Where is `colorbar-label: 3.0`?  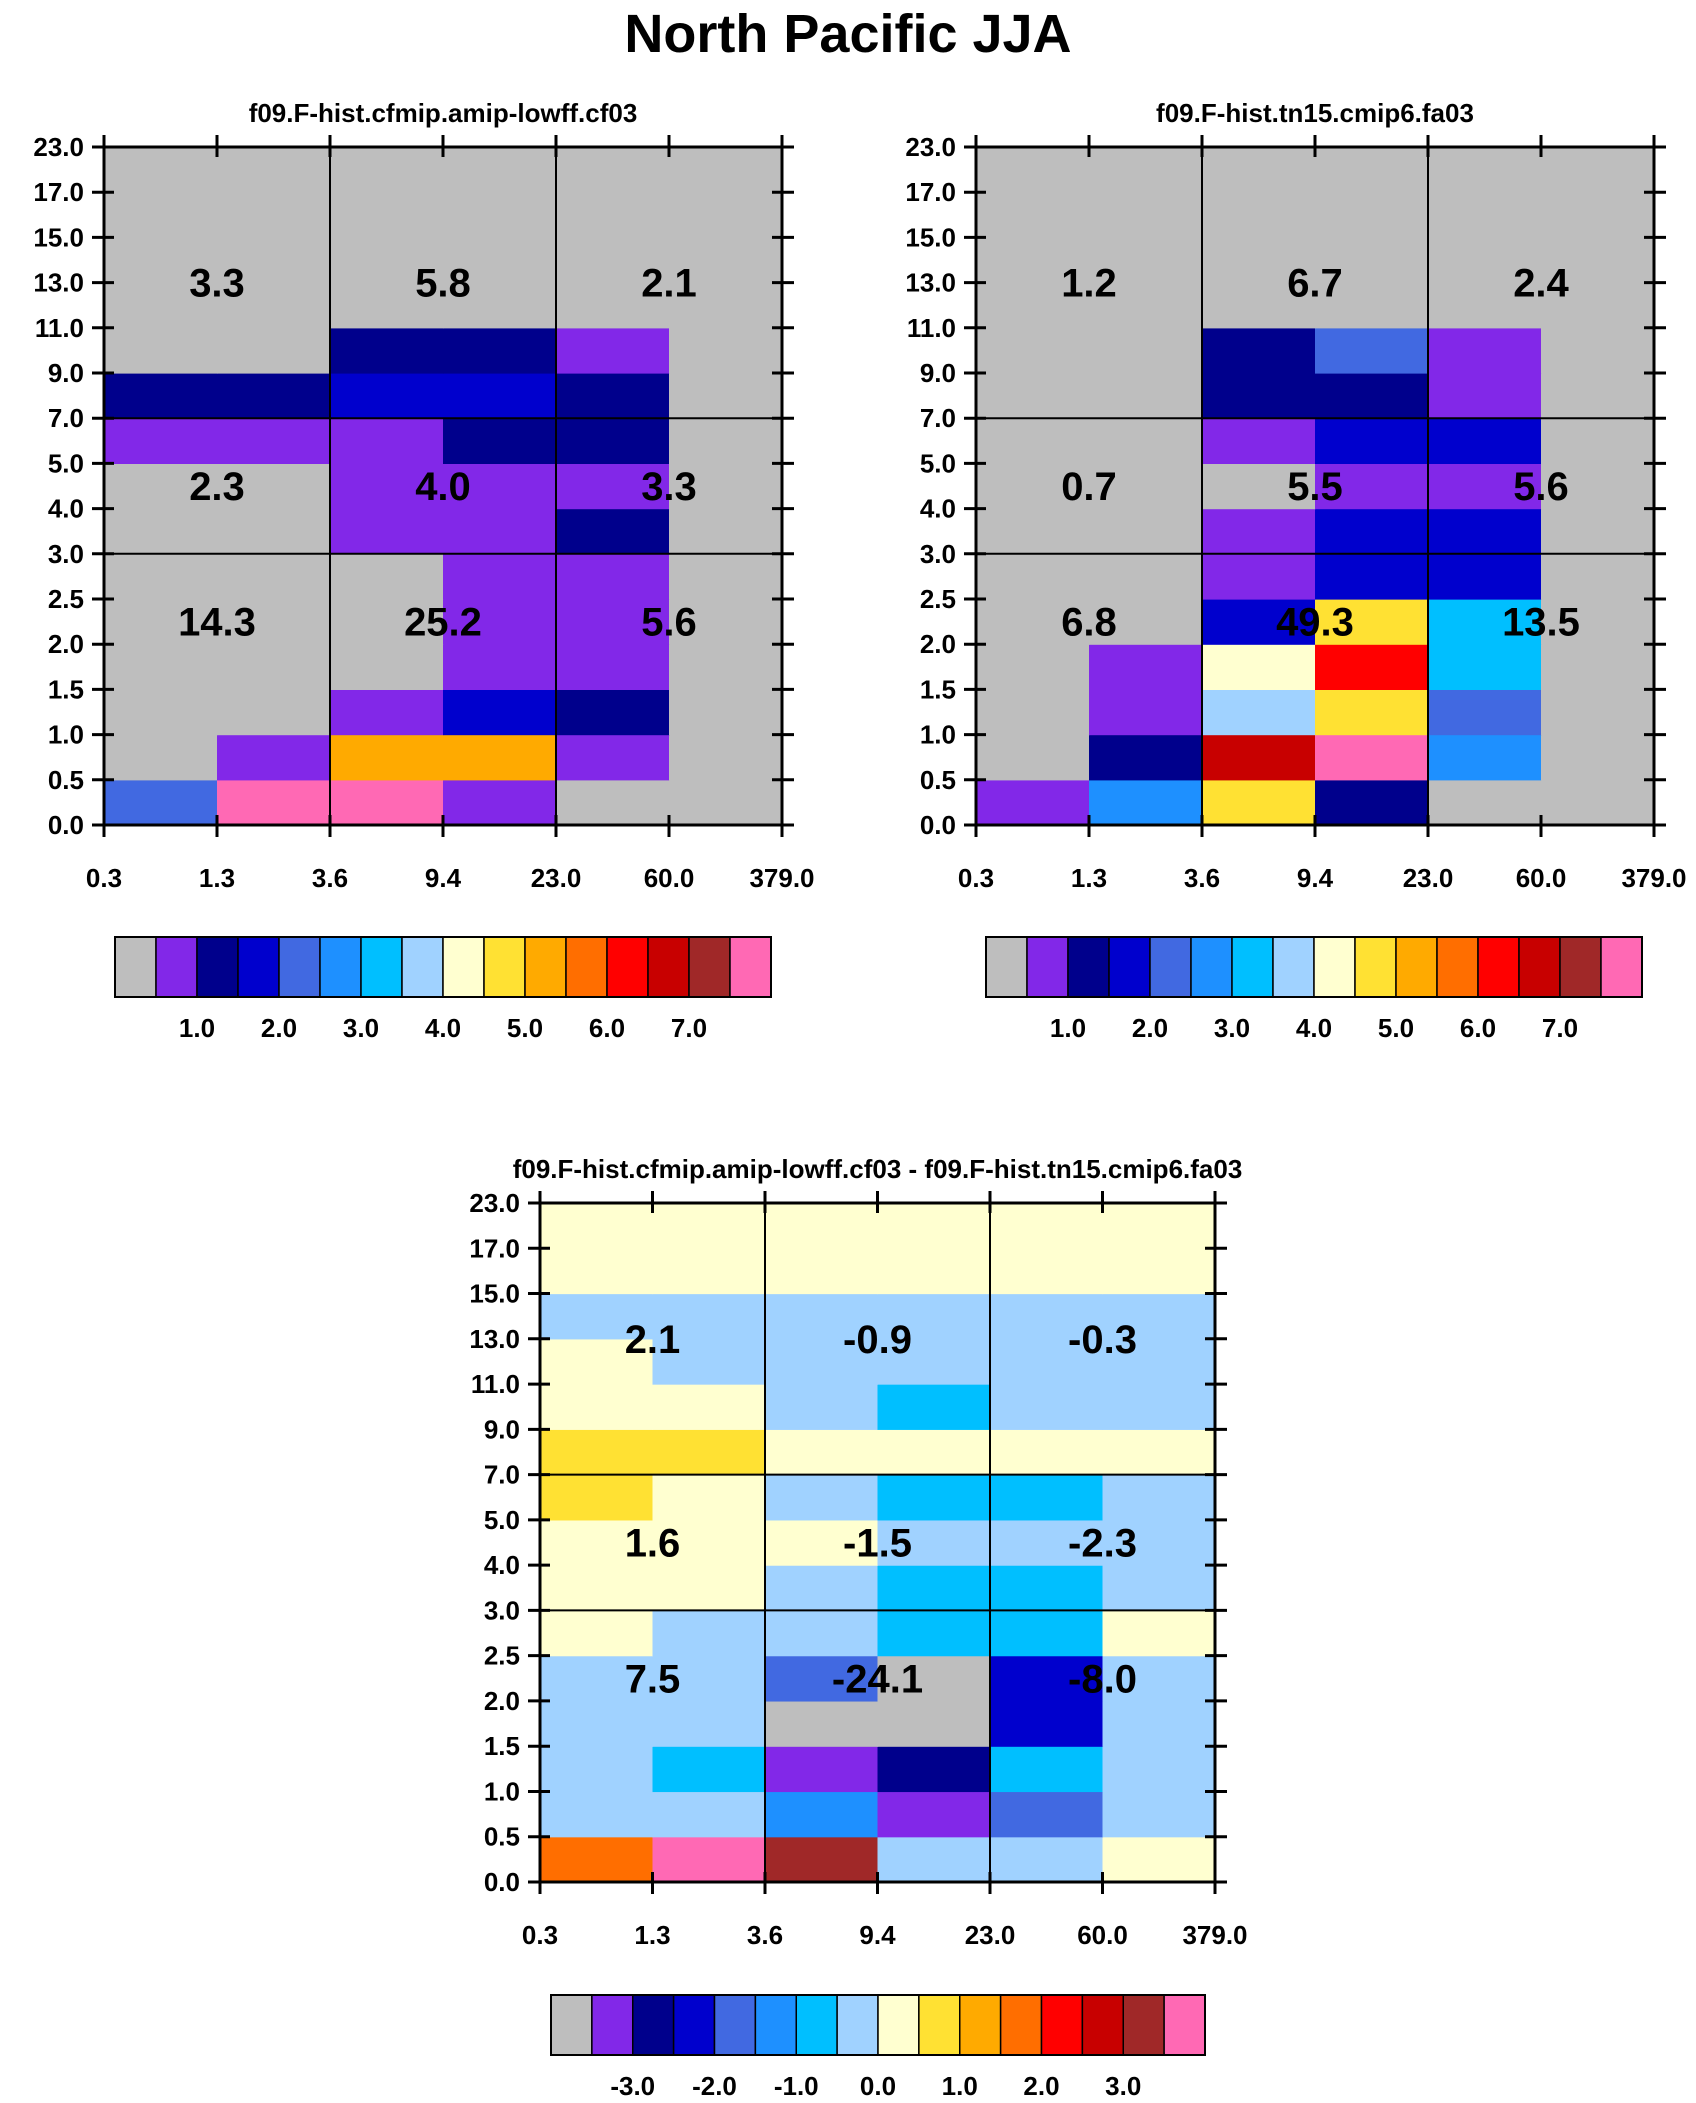
colorbar-label: 3.0 is located at coordinates (361, 1028).